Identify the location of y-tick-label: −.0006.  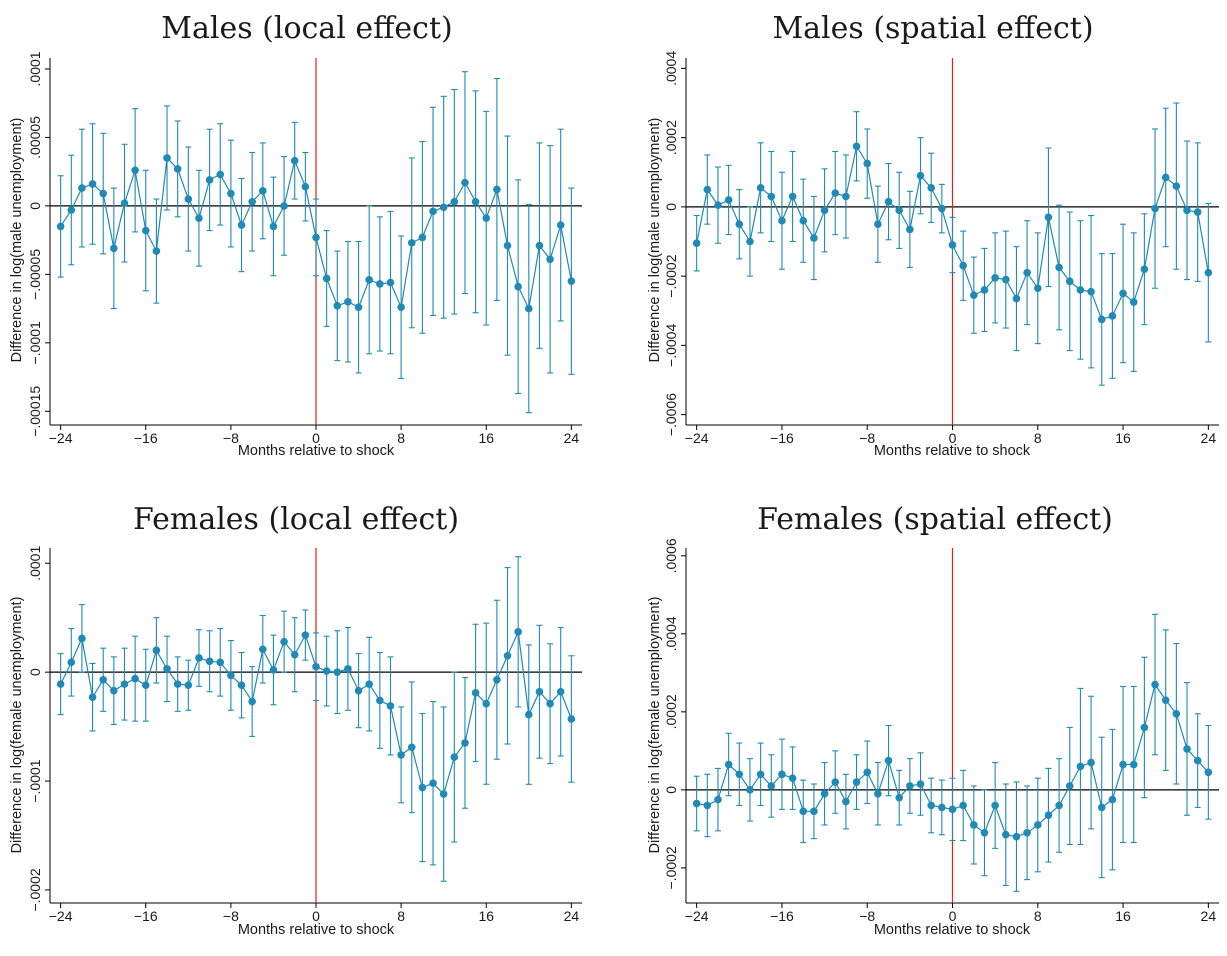
(671, 414).